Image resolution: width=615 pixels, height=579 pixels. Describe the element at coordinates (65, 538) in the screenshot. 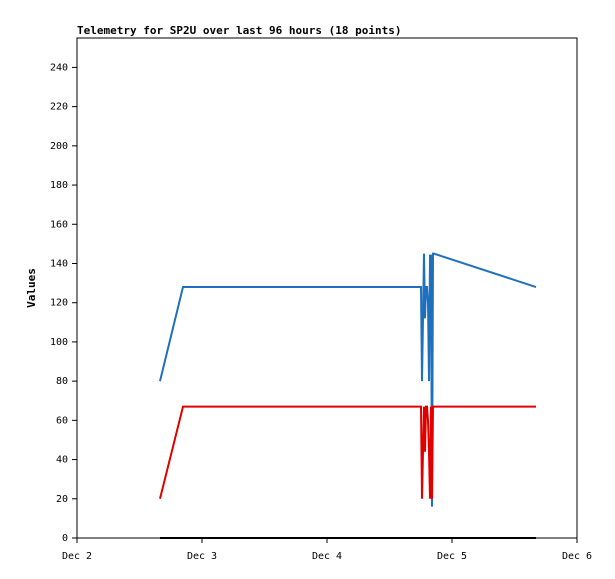

I see `y-tick-label: 0` at that location.